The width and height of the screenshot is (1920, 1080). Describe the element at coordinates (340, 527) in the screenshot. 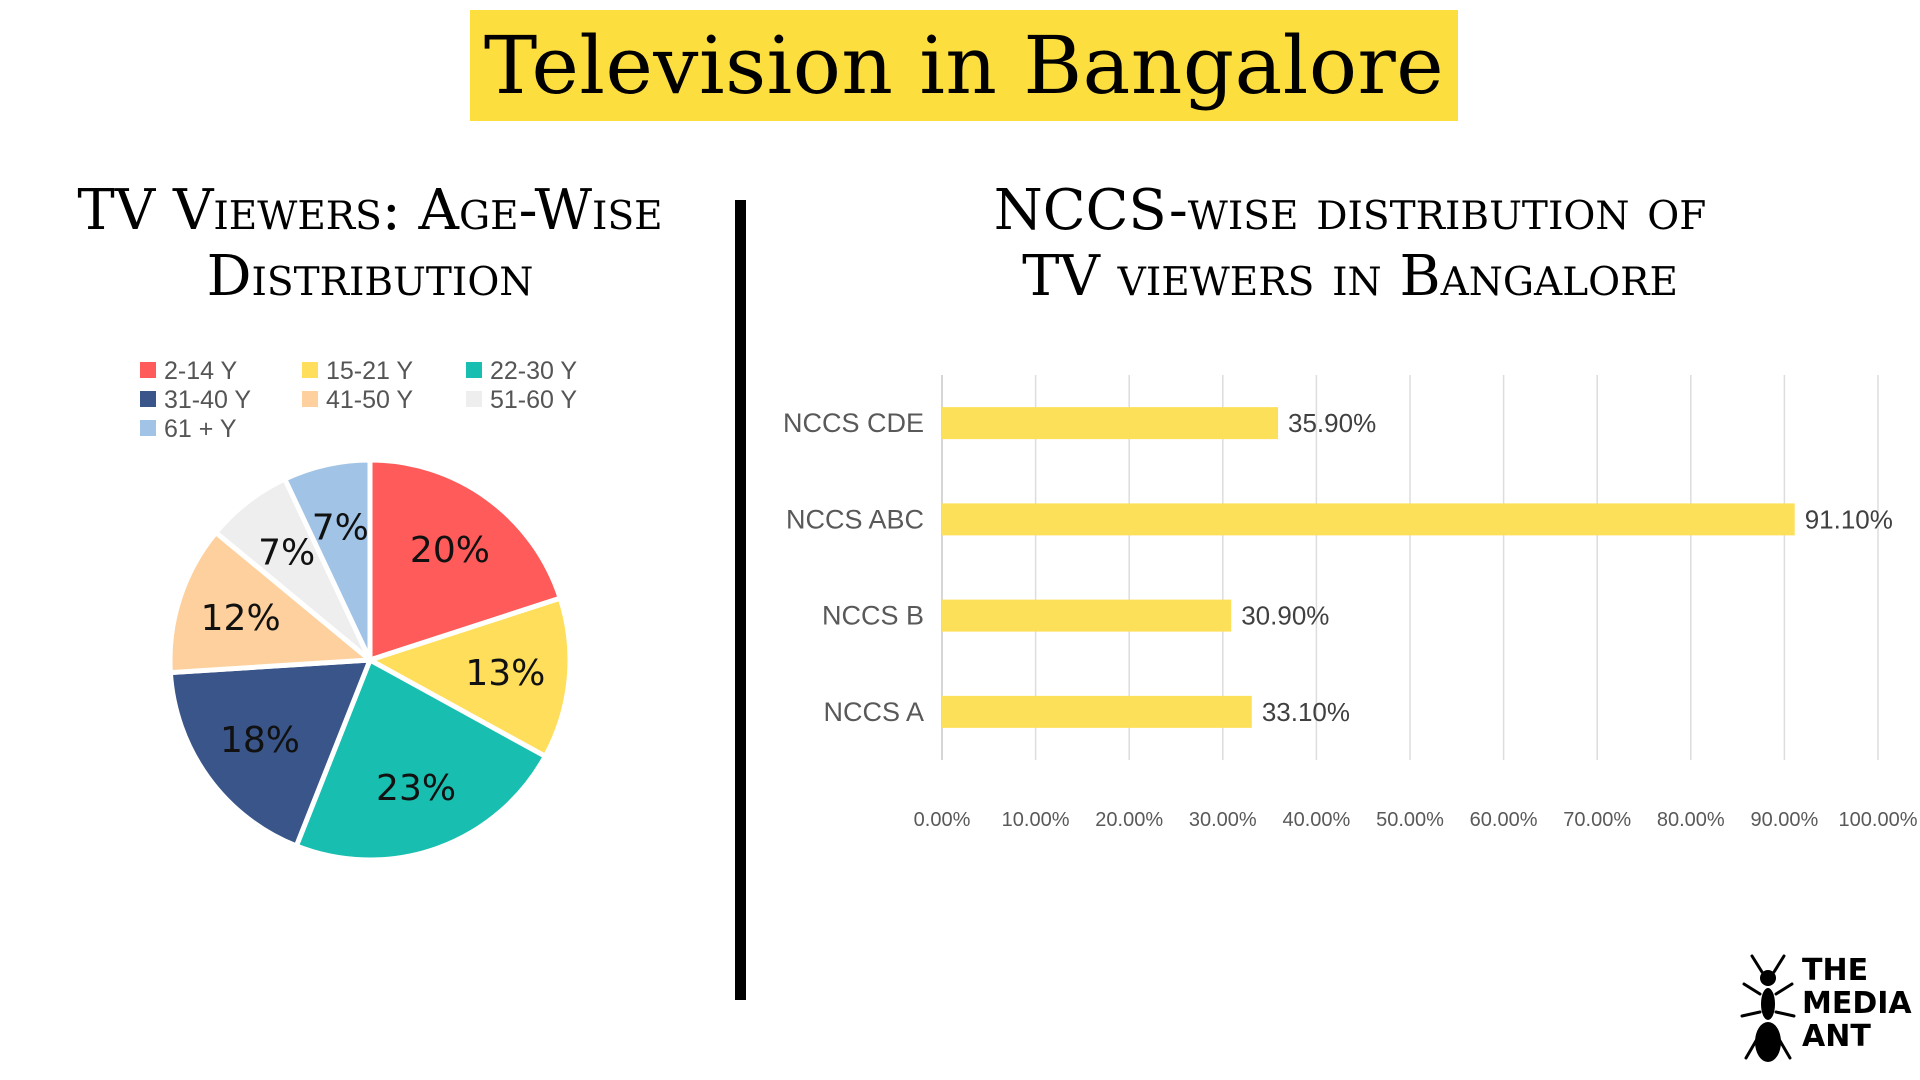

I see `pie-slice-label-6: 7%` at that location.